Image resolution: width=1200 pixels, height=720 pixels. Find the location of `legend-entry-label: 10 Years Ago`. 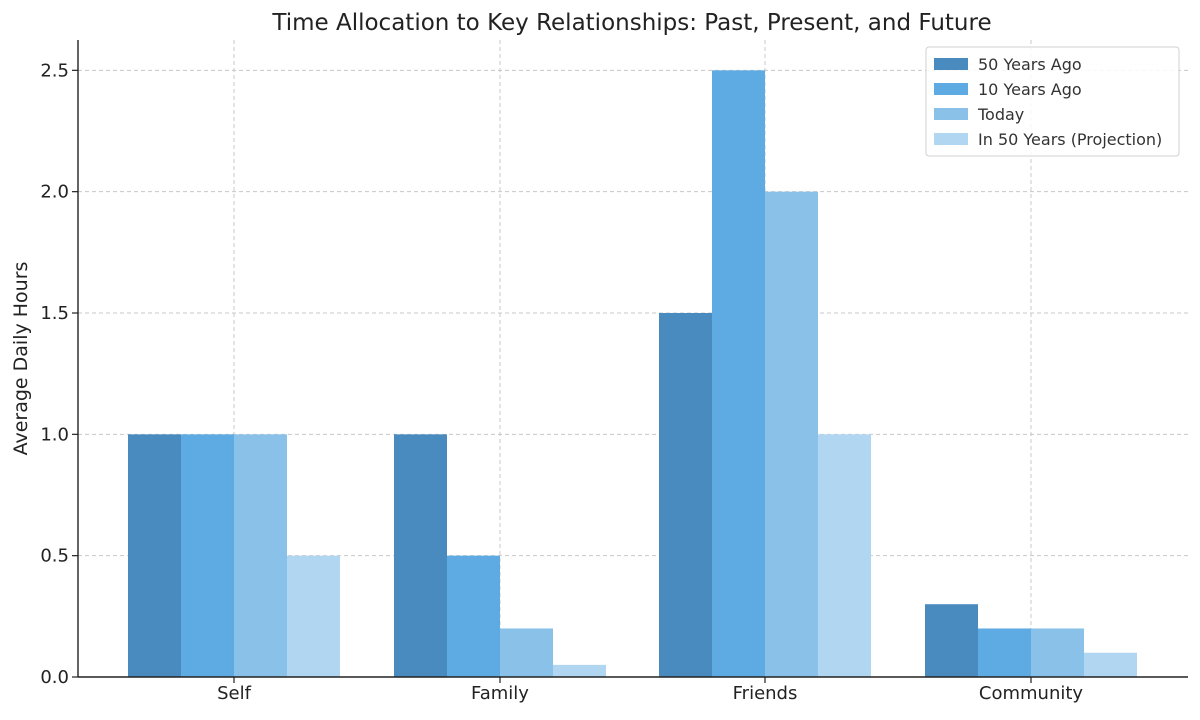

legend-entry-label: 10 Years Ago is located at coordinates (1030, 89).